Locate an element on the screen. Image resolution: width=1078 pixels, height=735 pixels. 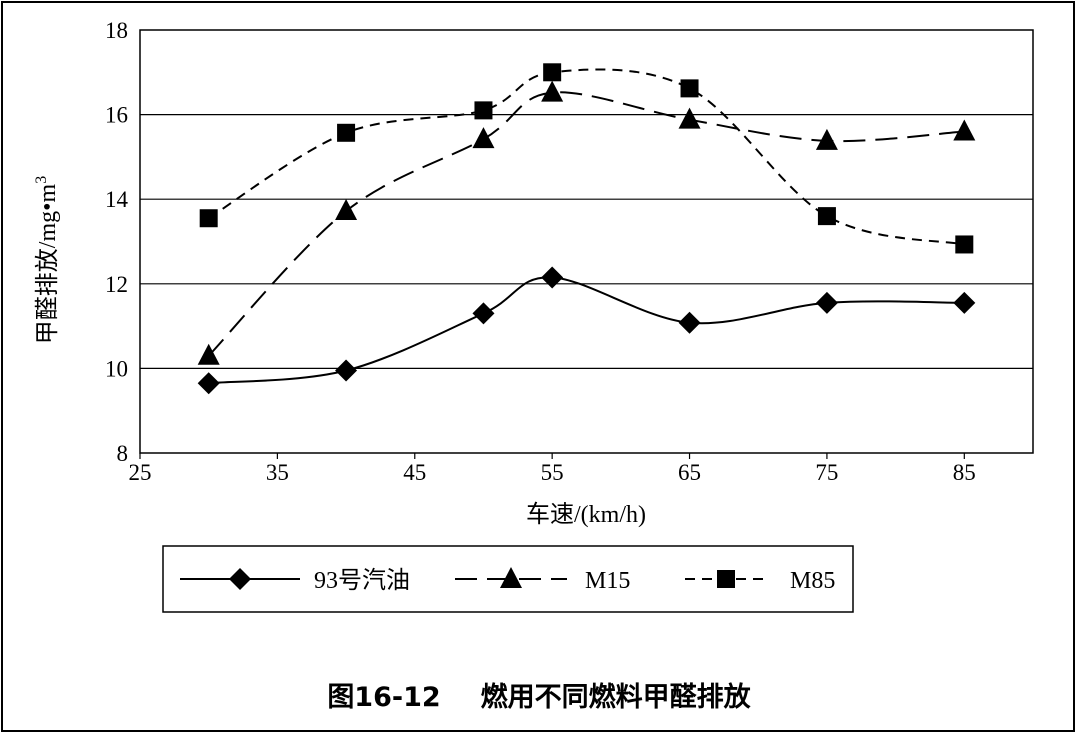
x-tick-label: 85 is located at coordinates (964, 472).